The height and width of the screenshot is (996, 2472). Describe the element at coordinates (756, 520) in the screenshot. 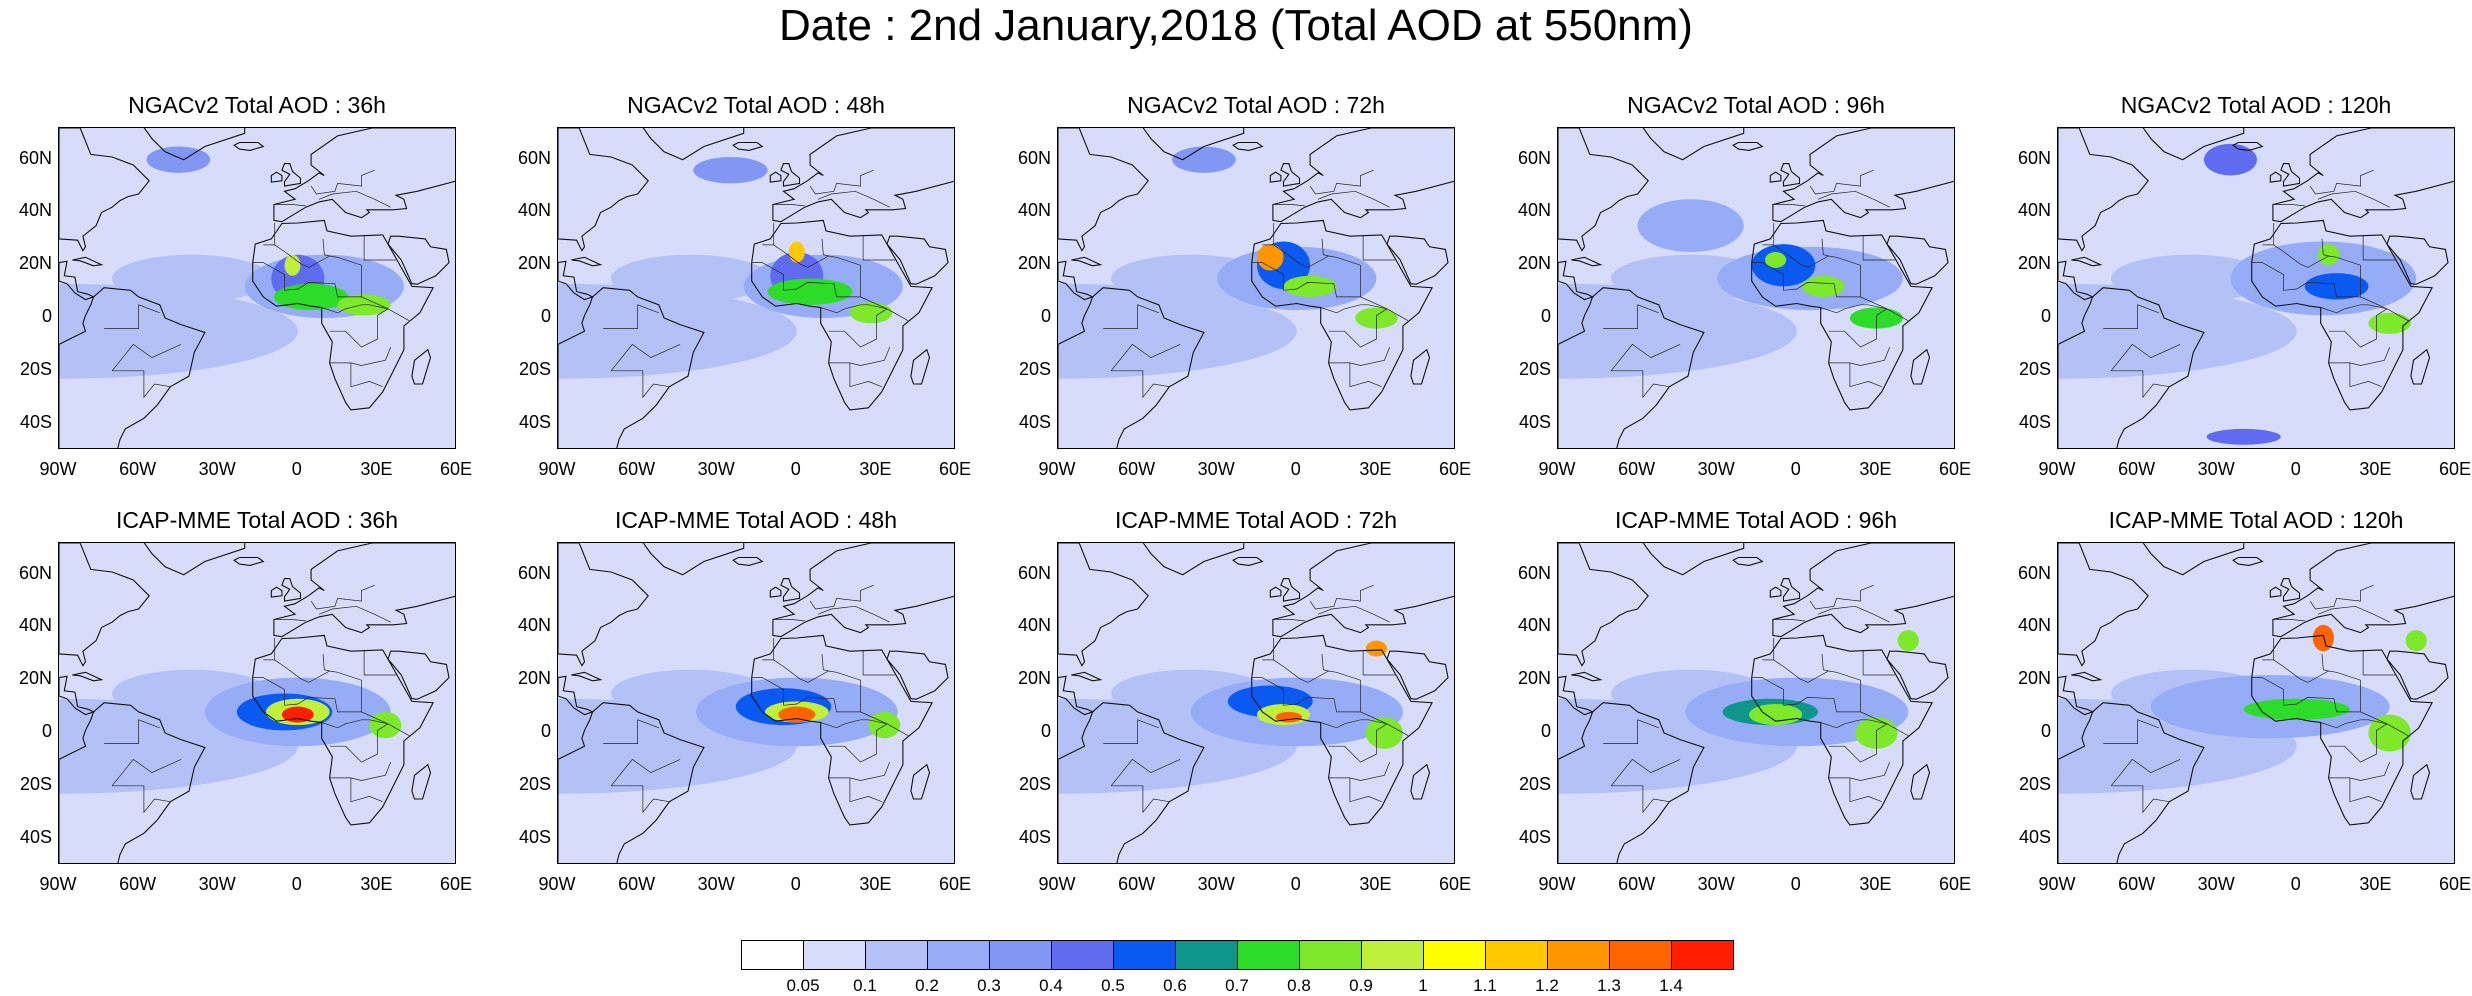

I see `panel-title: ICAP-MME Total AOD : 48h` at that location.